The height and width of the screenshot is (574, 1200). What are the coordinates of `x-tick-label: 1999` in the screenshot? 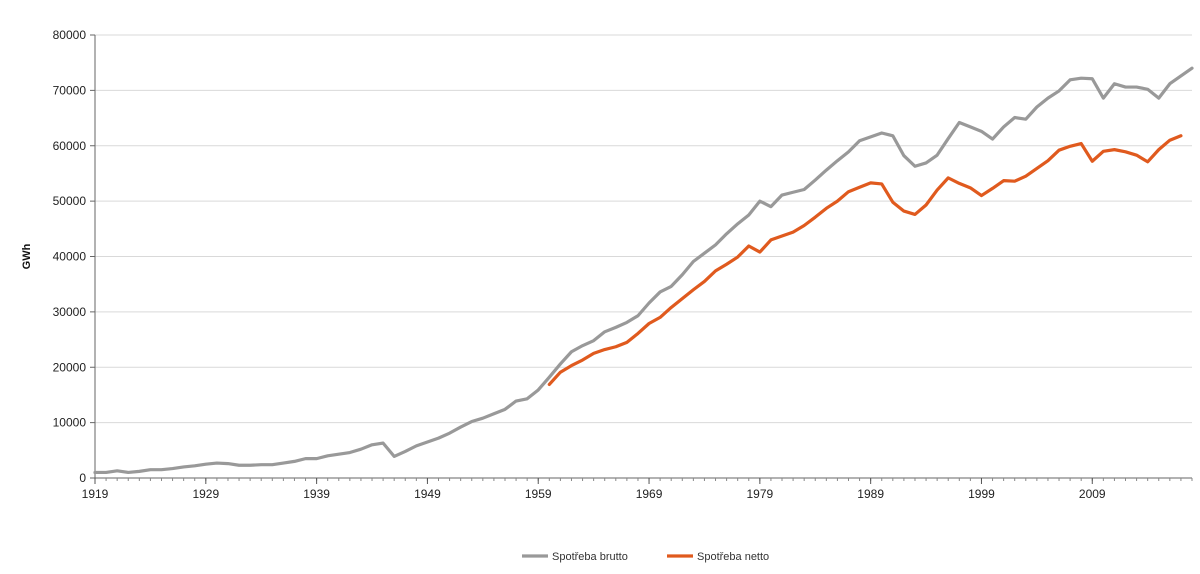 It's located at (981, 494).